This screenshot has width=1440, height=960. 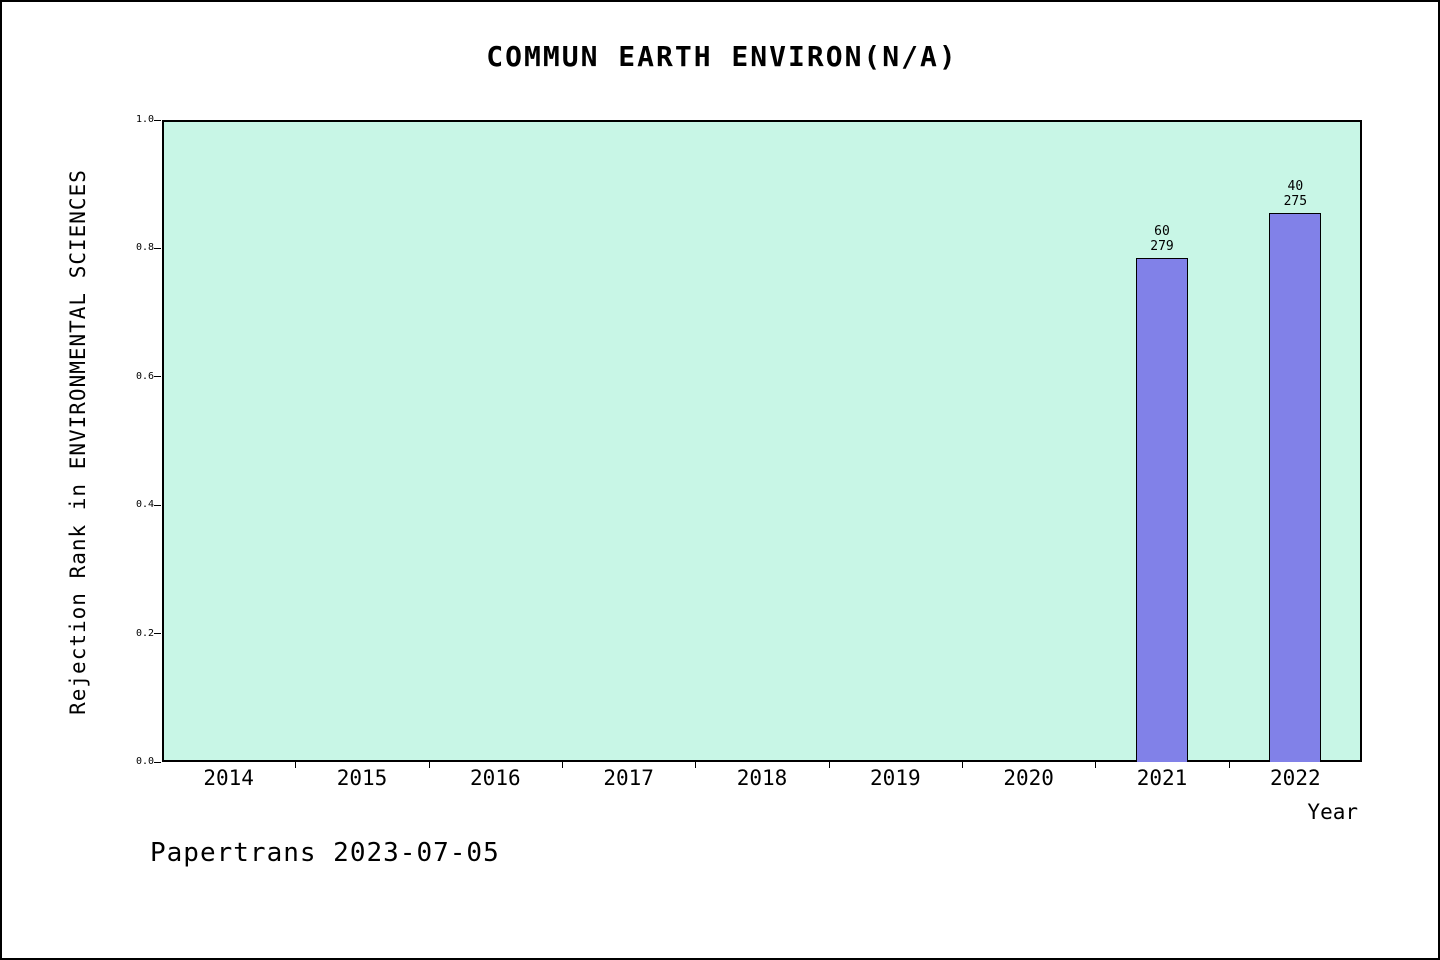 I want to click on y-tick-label: 0.8, so click(x=144, y=248).